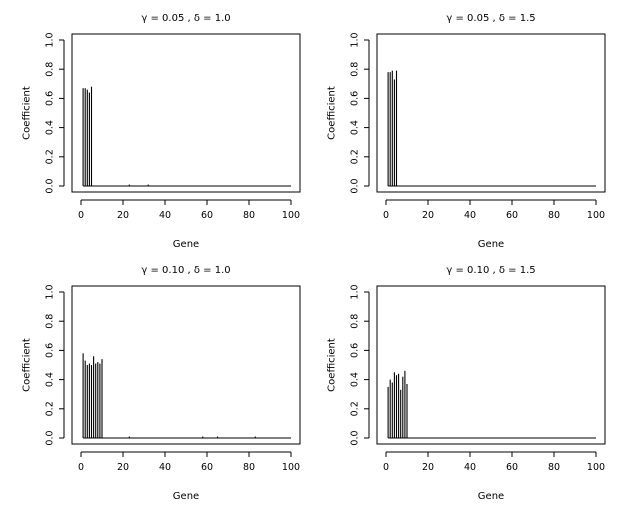 The height and width of the screenshot is (515, 628). Describe the element at coordinates (185, 270) in the screenshot. I see `chart-title: γ = 0.10 , δ = 1.0` at that location.